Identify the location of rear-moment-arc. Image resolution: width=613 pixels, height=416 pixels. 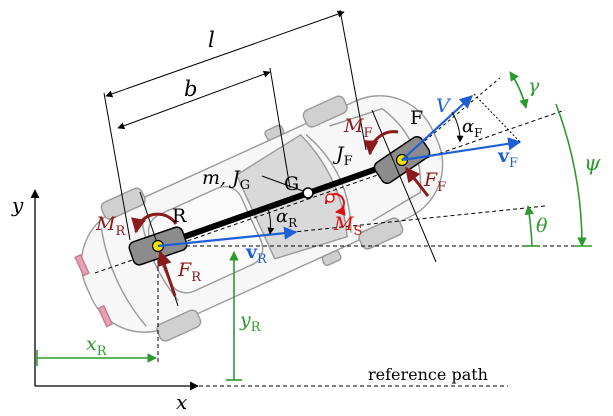
(154, 223).